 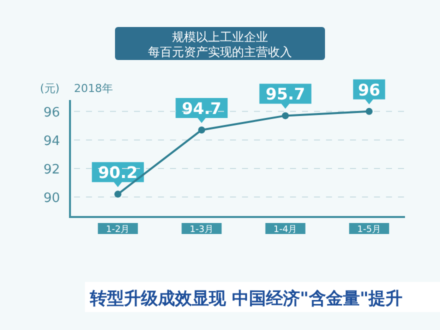 What do you see at coordinates (246, 299) in the screenshot?
I see `text: 转型升级成效显现 中国经济"含金量"提升` at bounding box center [246, 299].